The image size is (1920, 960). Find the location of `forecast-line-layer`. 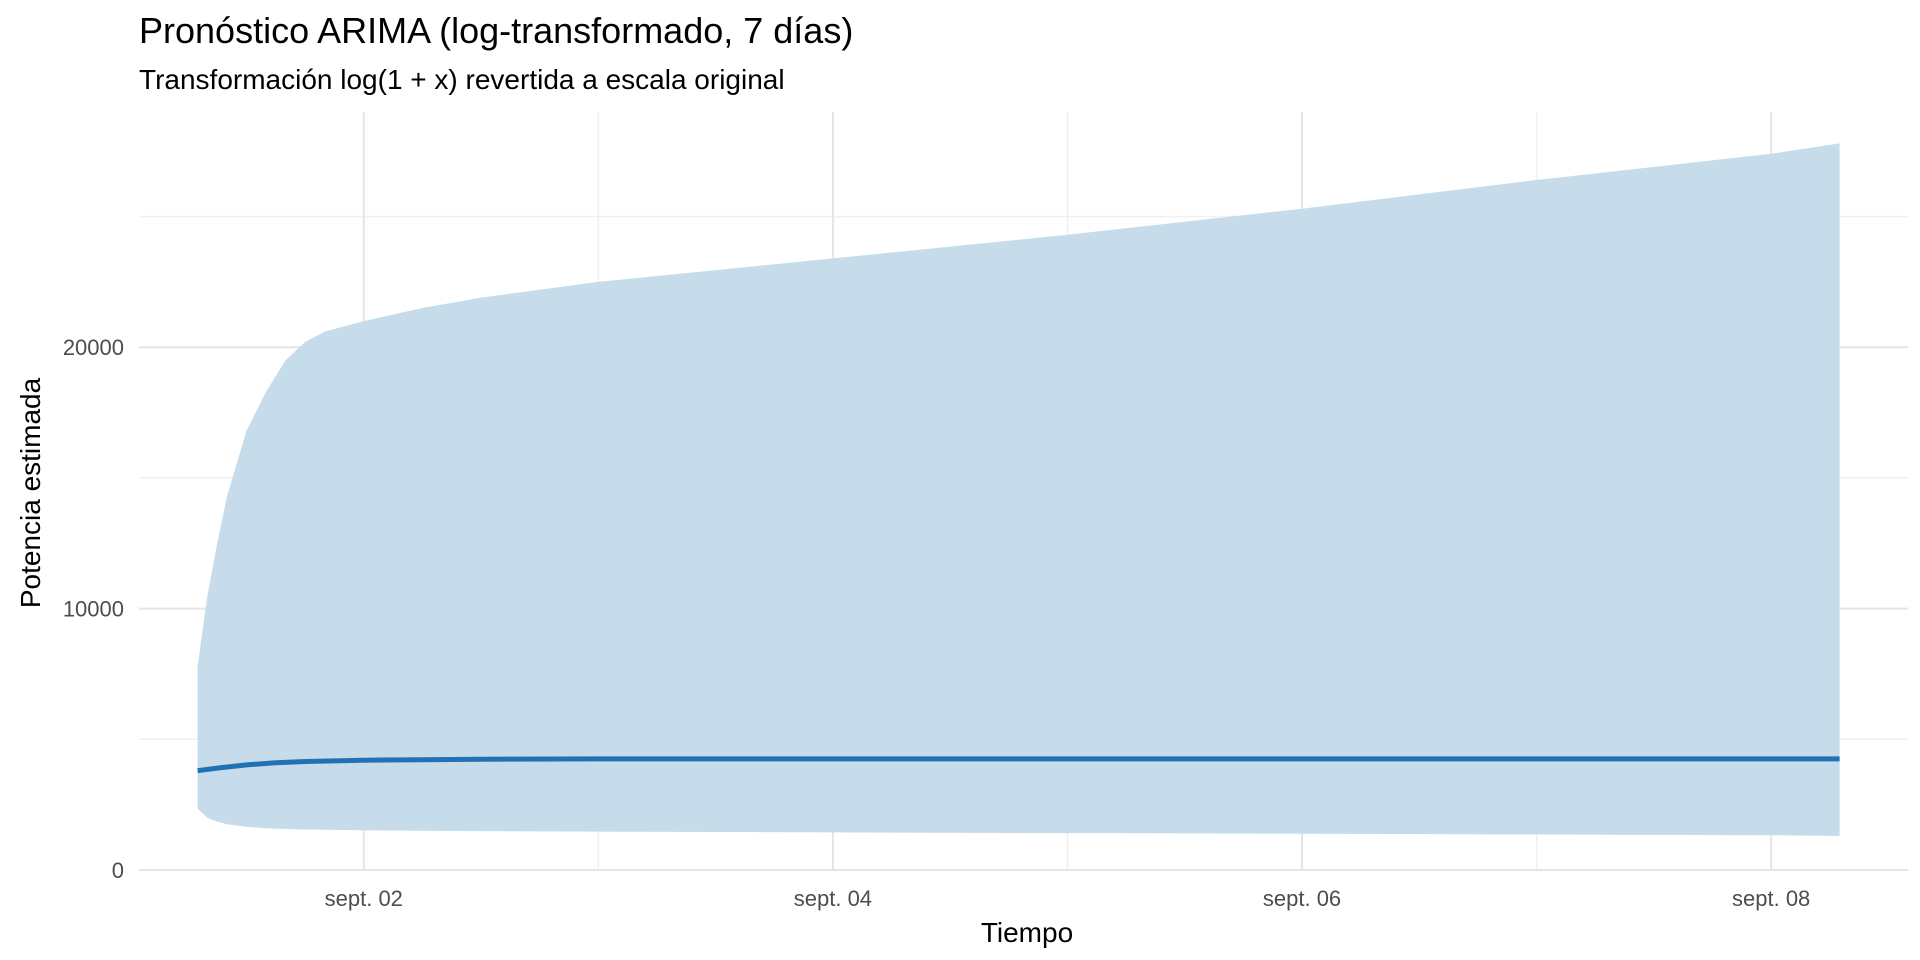

forecast-line-layer is located at coordinates (1018, 765).